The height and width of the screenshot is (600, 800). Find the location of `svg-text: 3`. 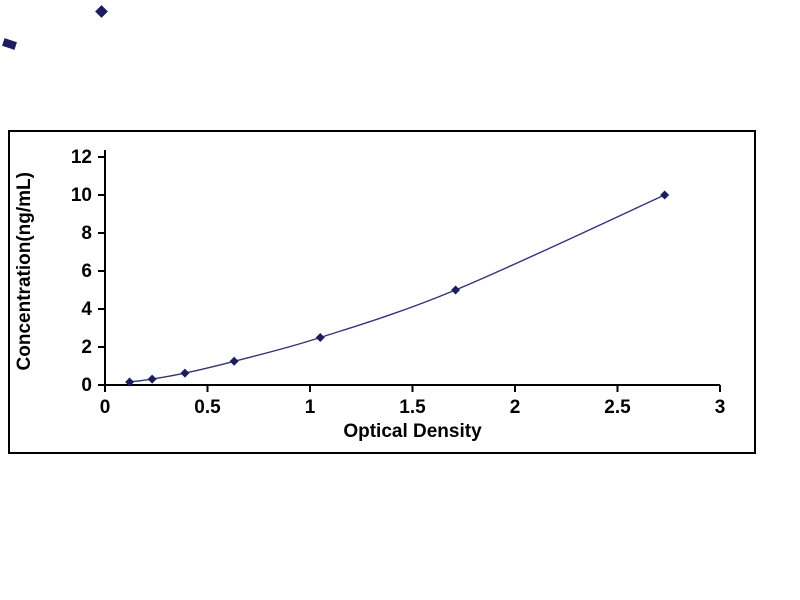

svg-text: 3 is located at coordinates (720, 407).